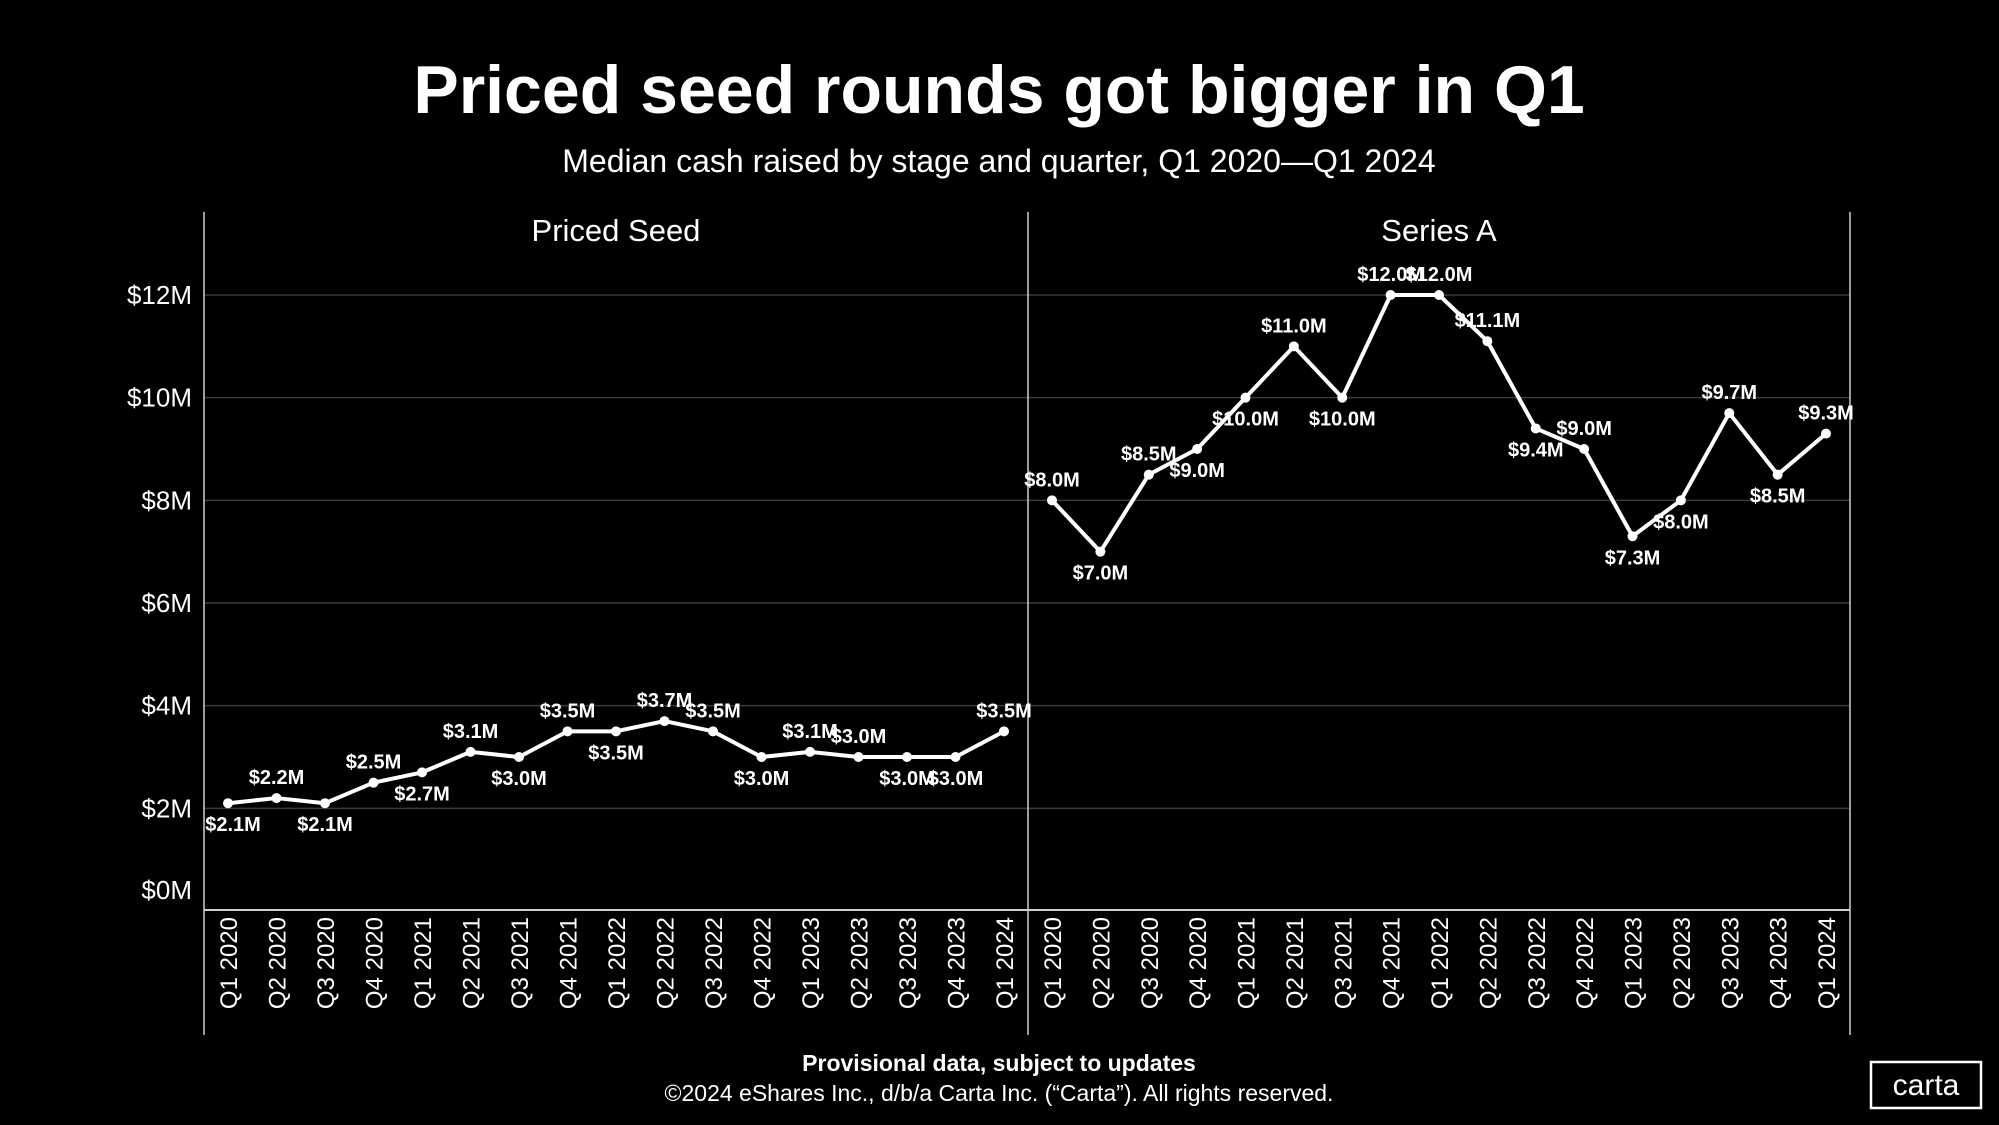 Image resolution: width=1999 pixels, height=1125 pixels. What do you see at coordinates (1537, 963) in the screenshot?
I see `x-tick-label: Q3 2022` at bounding box center [1537, 963].